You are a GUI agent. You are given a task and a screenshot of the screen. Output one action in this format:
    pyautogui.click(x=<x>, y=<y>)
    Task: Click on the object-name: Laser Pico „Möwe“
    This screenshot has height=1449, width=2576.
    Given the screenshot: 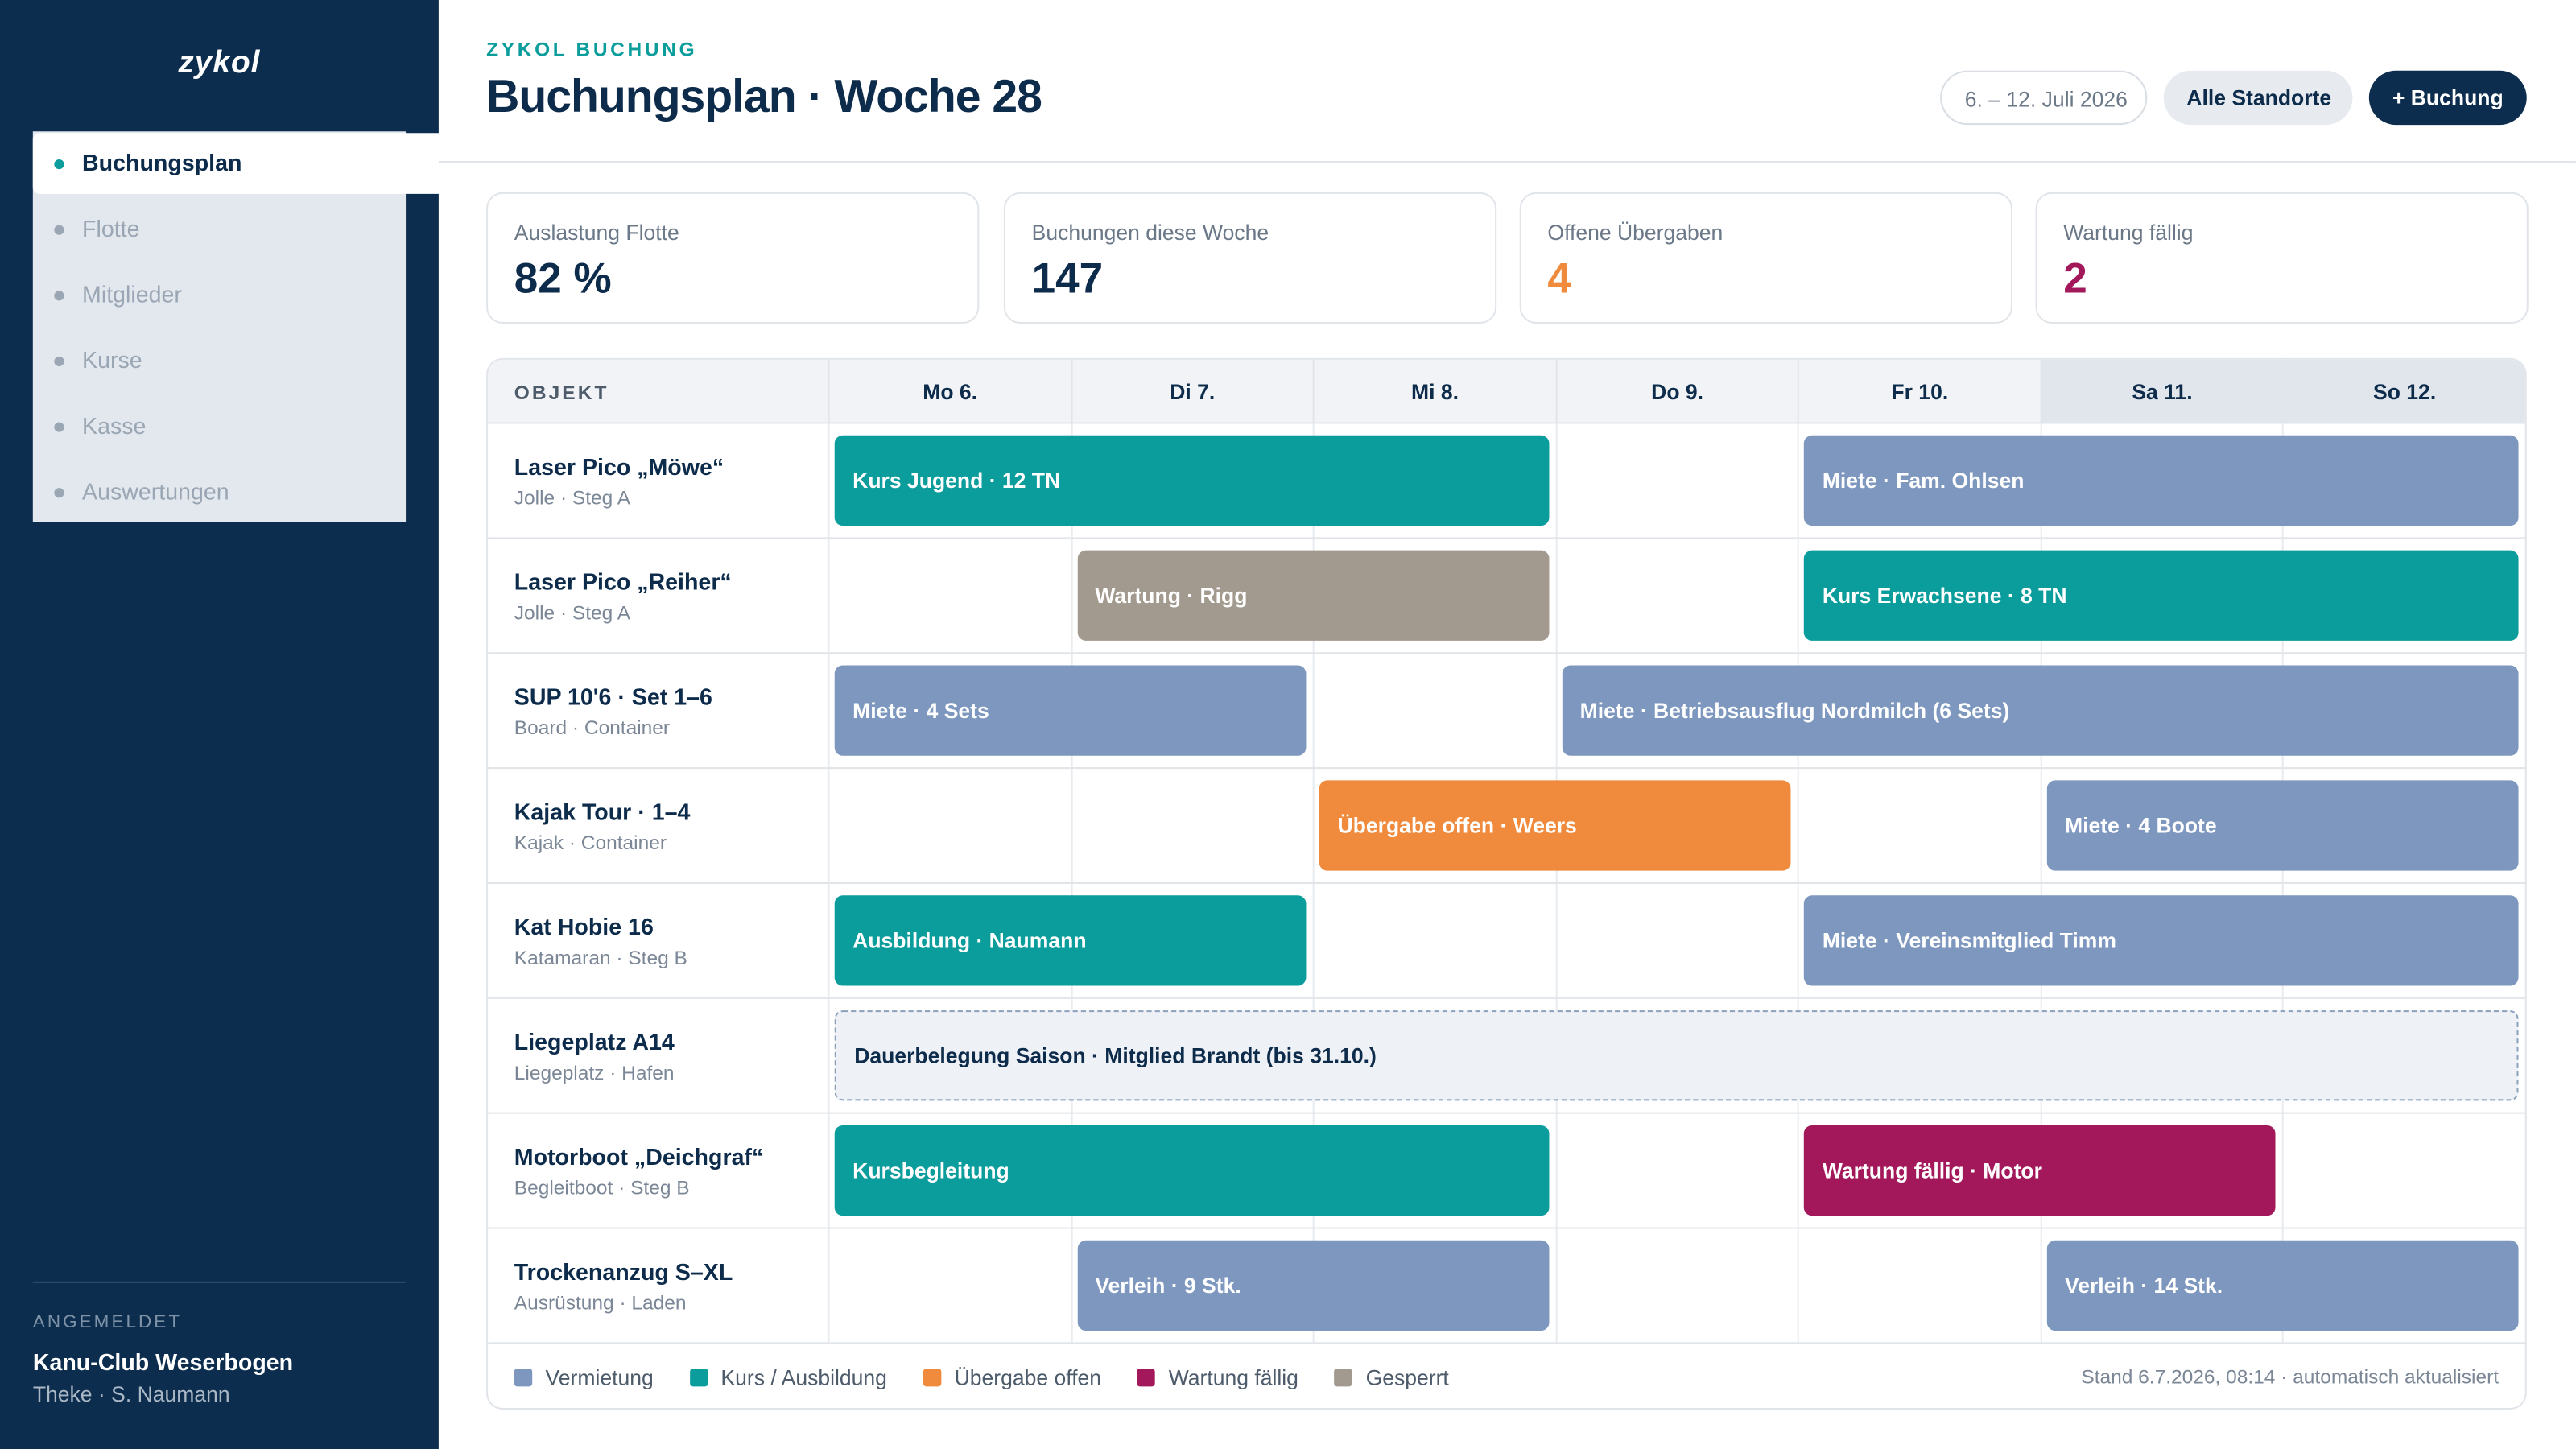 What is the action you would take?
    pyautogui.click(x=619, y=466)
    